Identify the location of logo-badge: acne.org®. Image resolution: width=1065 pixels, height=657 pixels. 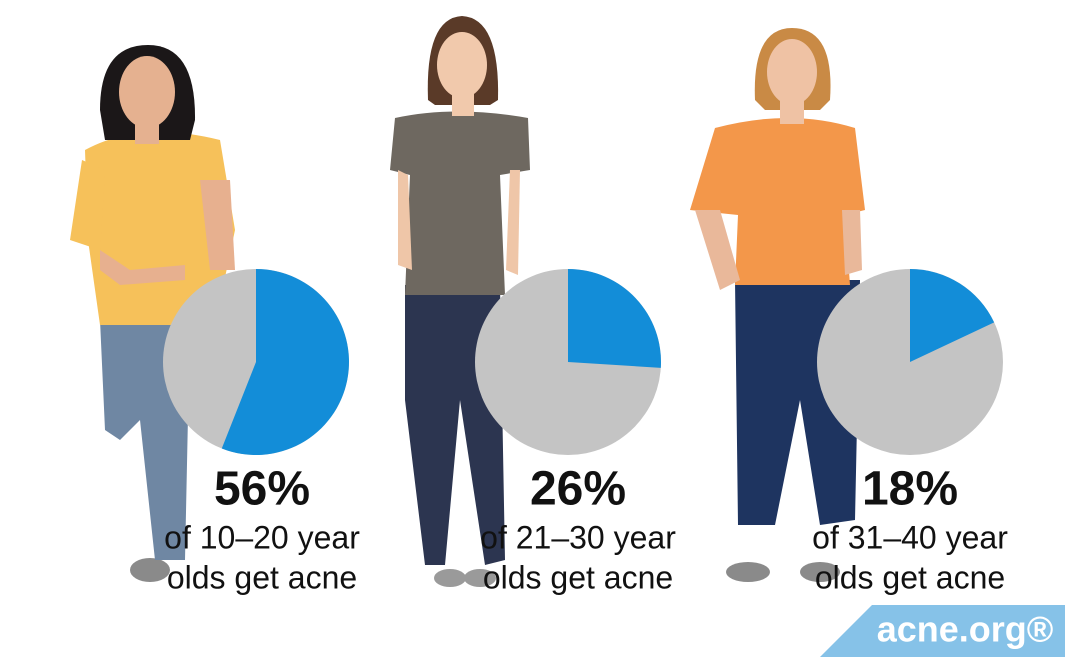
(942, 631).